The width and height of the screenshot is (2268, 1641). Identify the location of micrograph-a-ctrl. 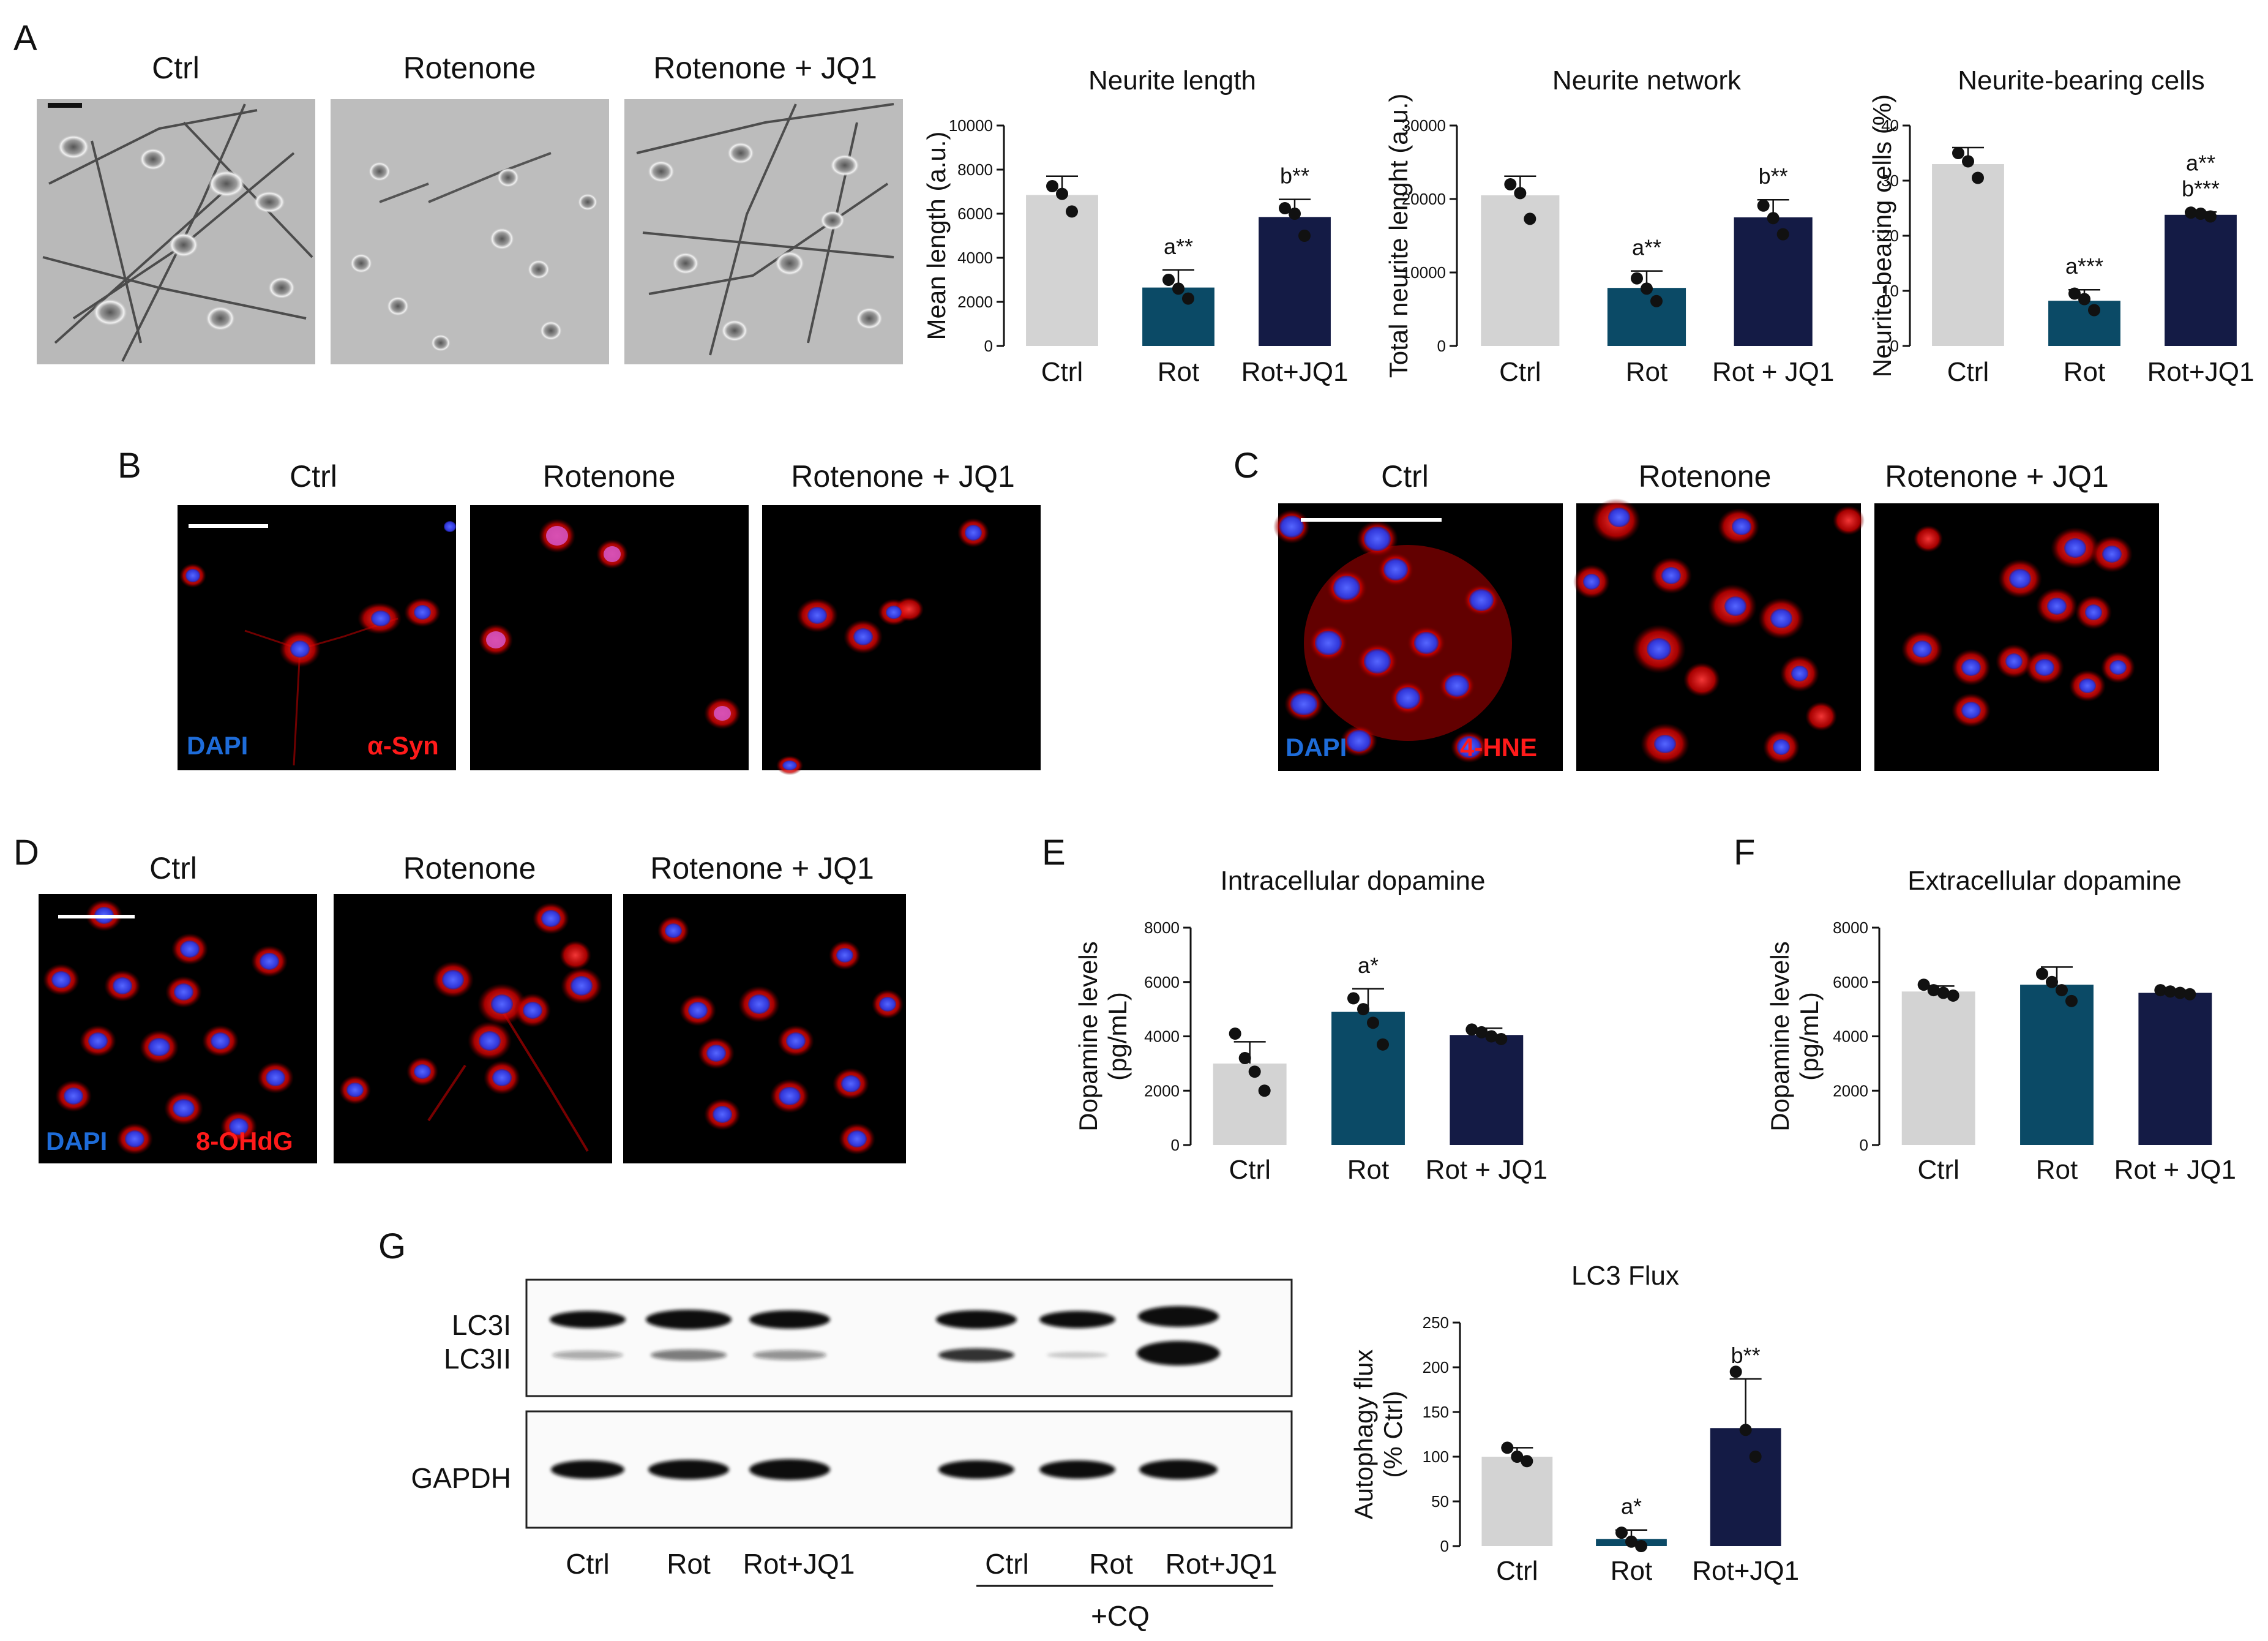
(176, 231).